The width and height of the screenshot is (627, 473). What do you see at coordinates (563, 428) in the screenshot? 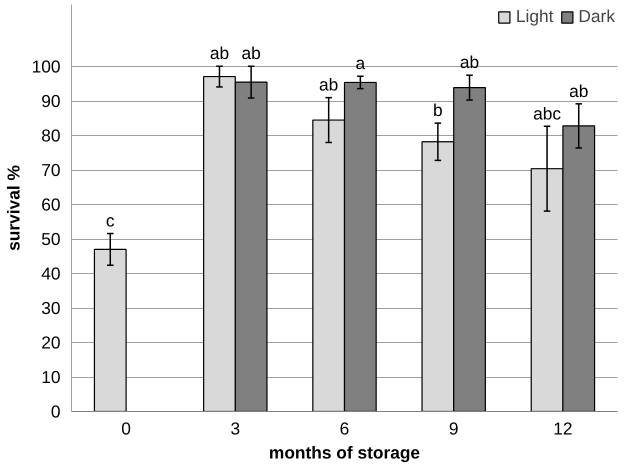
I see `x-tick-label: 12` at bounding box center [563, 428].